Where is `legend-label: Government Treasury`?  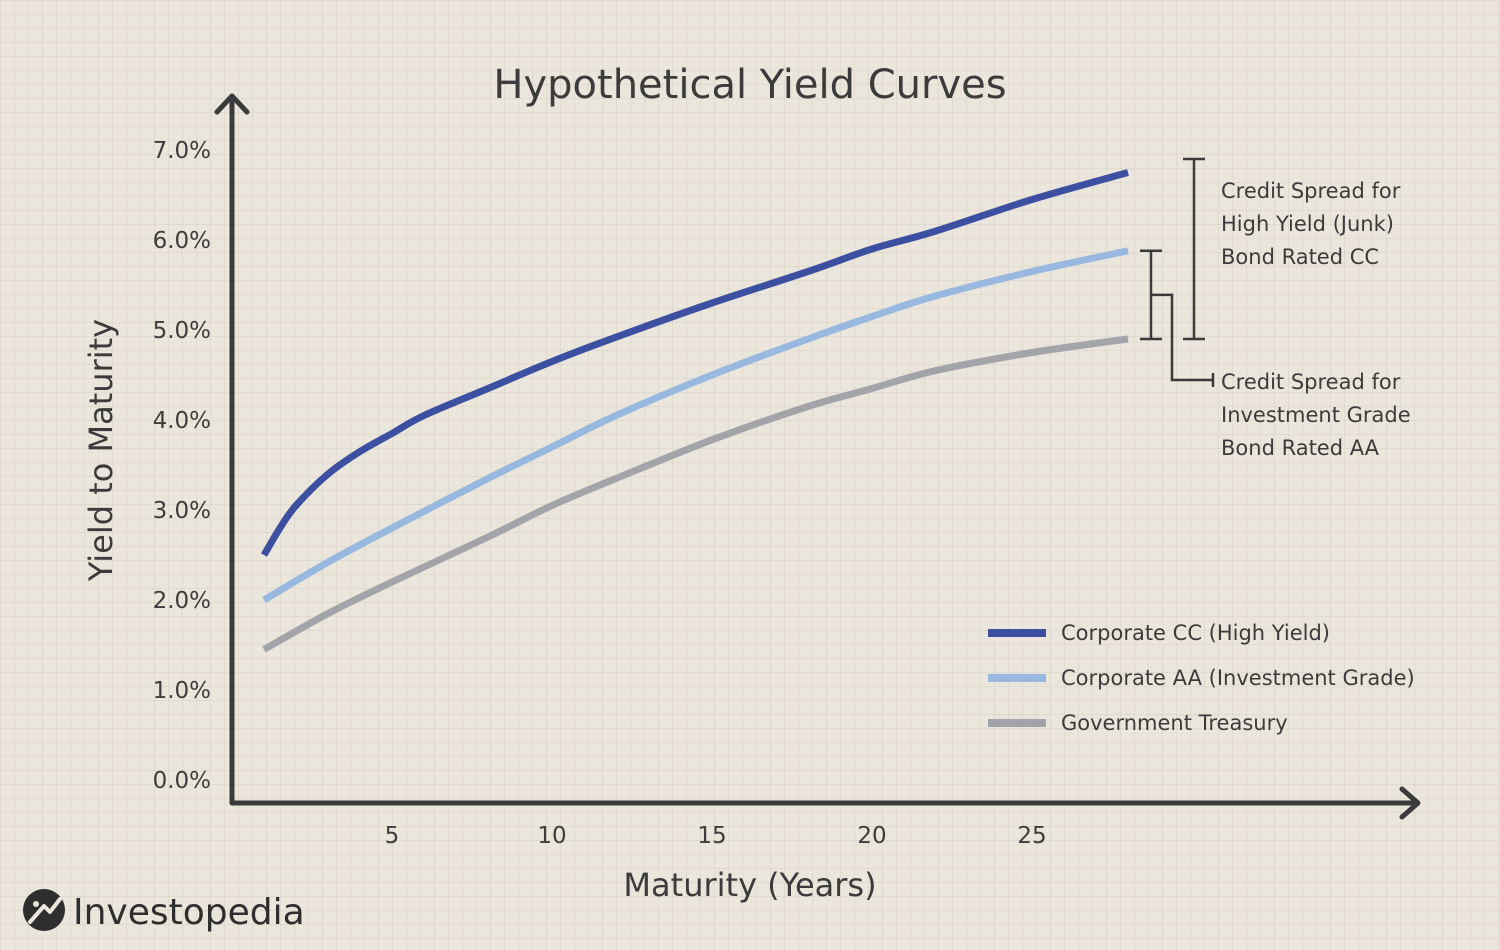 legend-label: Government Treasury is located at coordinates (1174, 723).